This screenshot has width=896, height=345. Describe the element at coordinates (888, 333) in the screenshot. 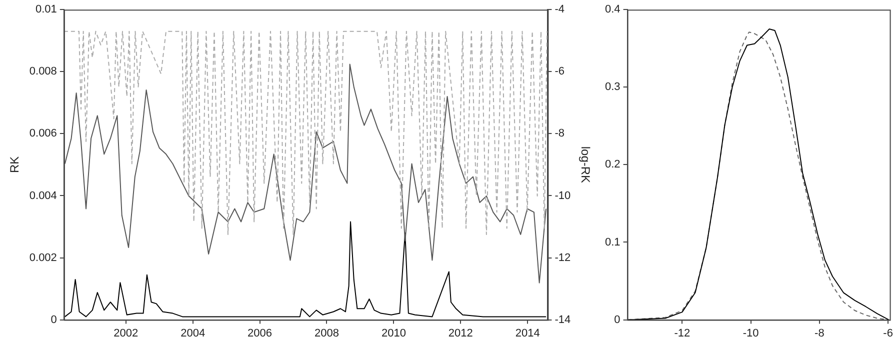

I see `x-tick-label: -6` at that location.